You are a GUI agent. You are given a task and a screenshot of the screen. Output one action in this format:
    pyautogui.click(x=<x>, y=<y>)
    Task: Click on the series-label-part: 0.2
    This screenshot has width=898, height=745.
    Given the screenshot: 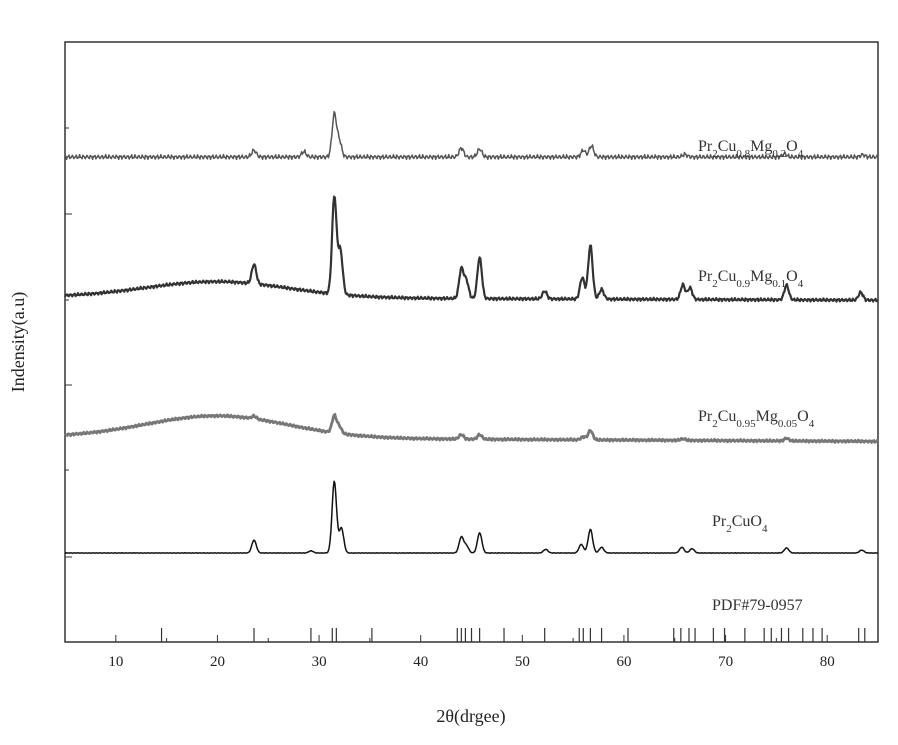 What is the action you would take?
    pyautogui.click(x=779, y=154)
    